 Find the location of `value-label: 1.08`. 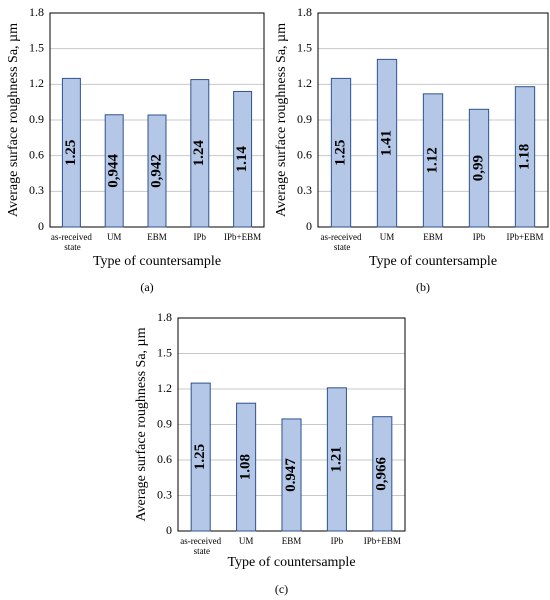

value-label: 1.08 is located at coordinates (246, 467).